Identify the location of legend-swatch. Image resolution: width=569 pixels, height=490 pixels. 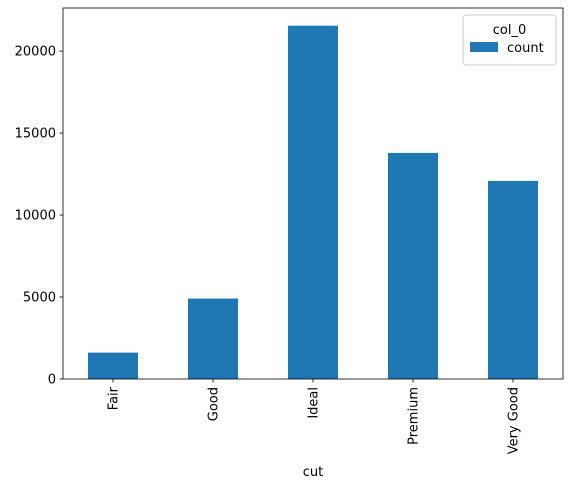
(484, 47).